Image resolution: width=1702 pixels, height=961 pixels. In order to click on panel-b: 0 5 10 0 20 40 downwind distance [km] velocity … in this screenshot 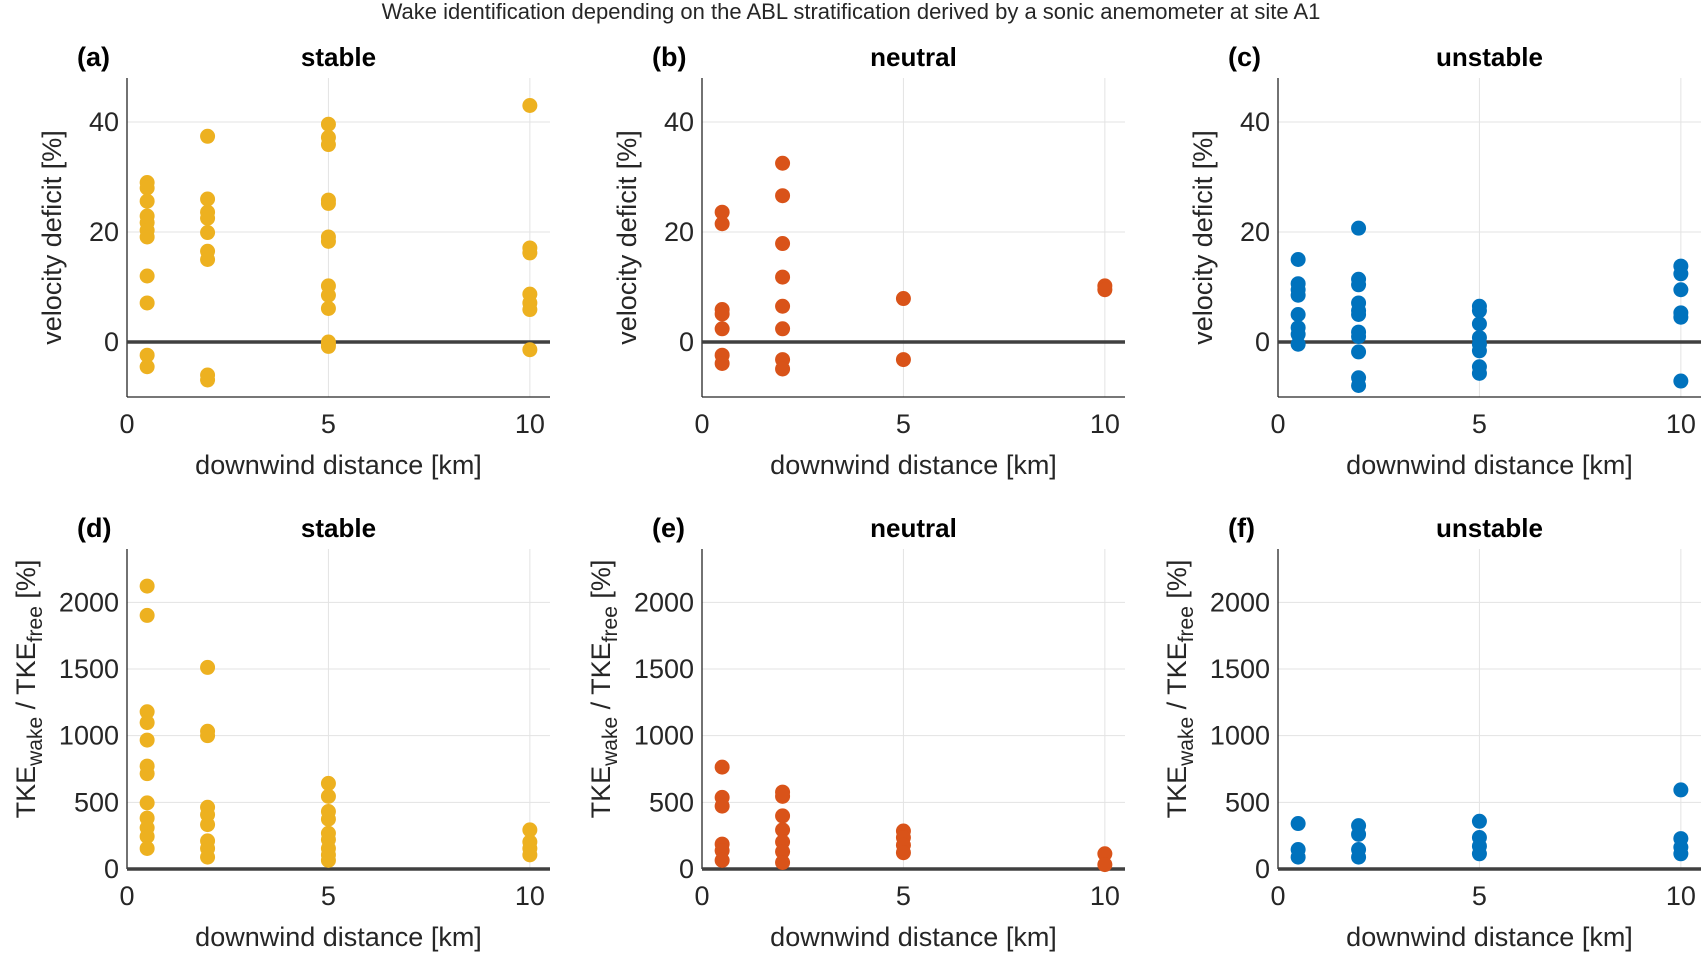, I will do `click(868, 261)`.